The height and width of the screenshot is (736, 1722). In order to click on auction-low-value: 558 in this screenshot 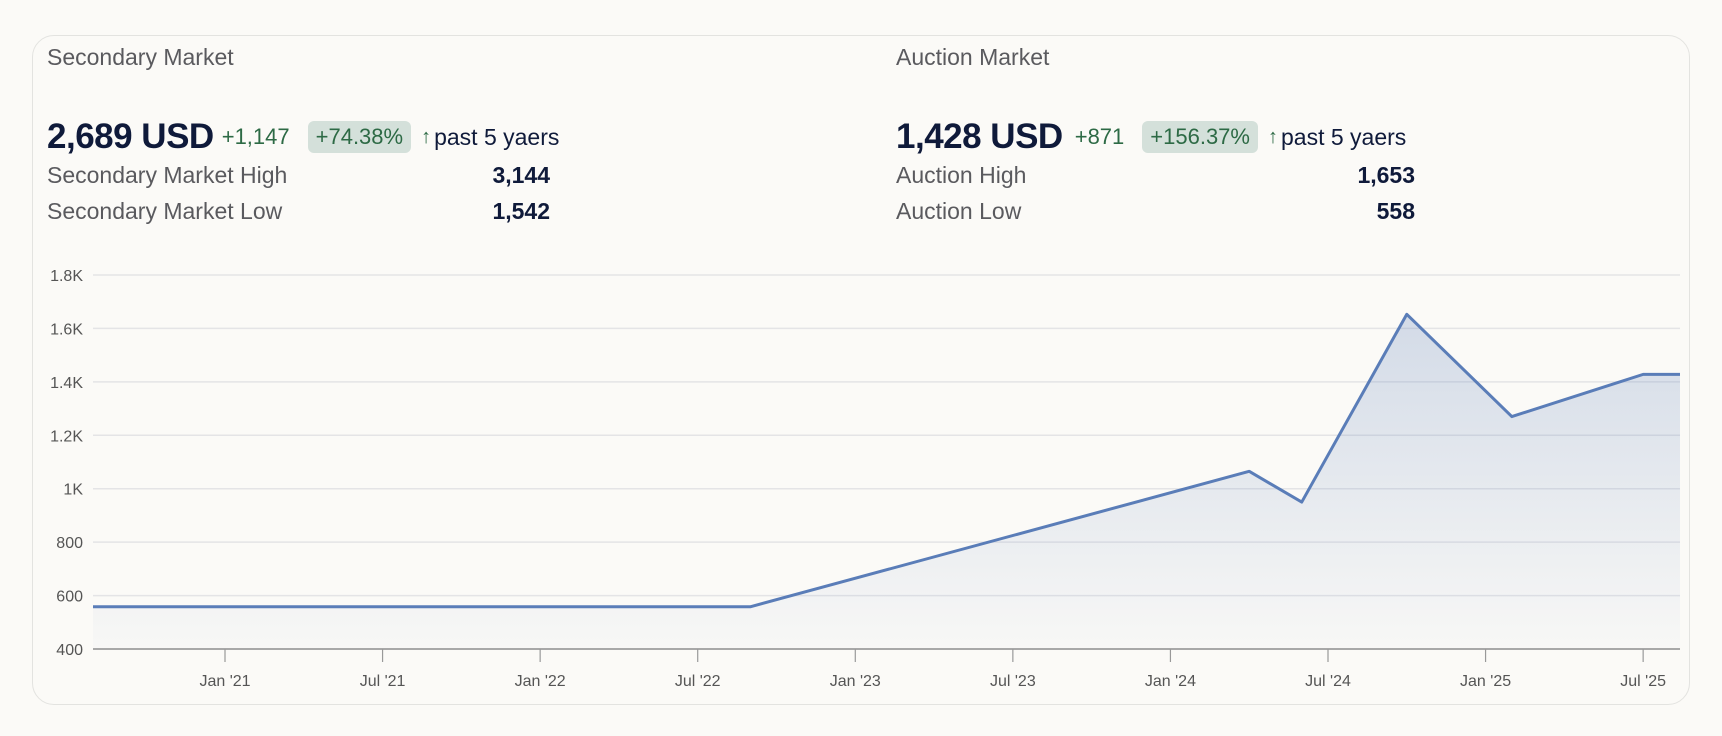, I will do `click(1395, 211)`.